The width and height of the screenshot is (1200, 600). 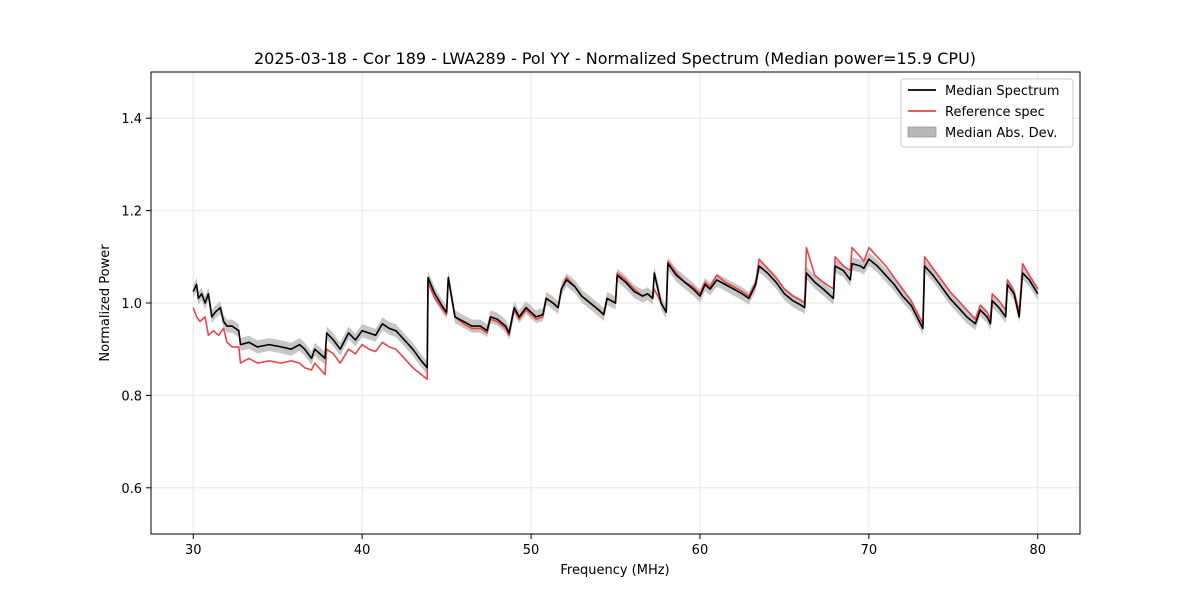 I want to click on y-tick-label: 0.8, so click(x=131, y=396).